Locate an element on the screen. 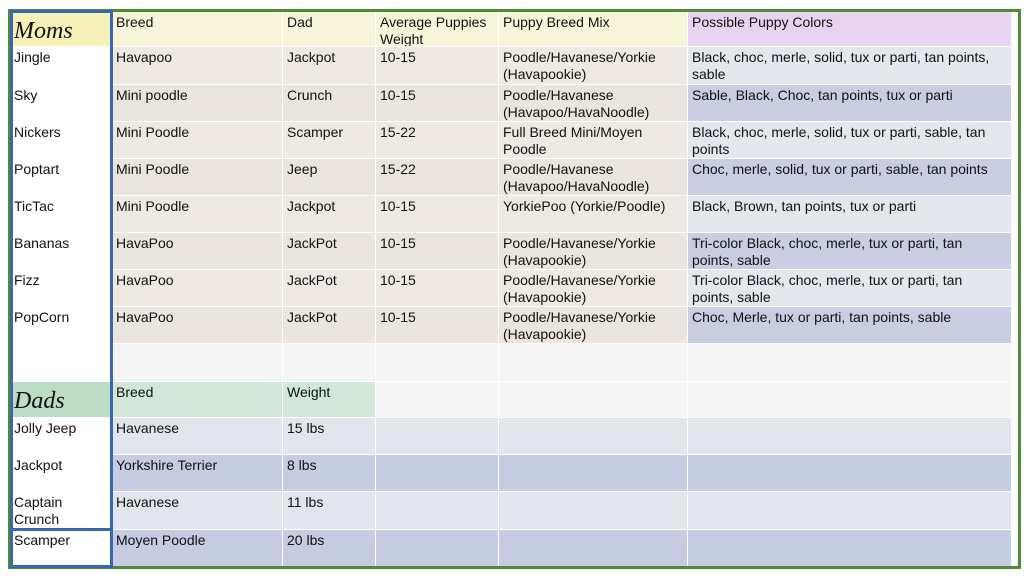  mom-name: Fizz is located at coordinates (61, 288).